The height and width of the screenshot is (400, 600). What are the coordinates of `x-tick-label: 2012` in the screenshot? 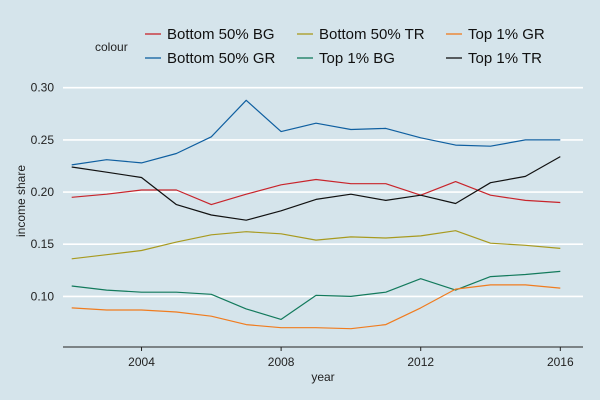 It's located at (420, 362).